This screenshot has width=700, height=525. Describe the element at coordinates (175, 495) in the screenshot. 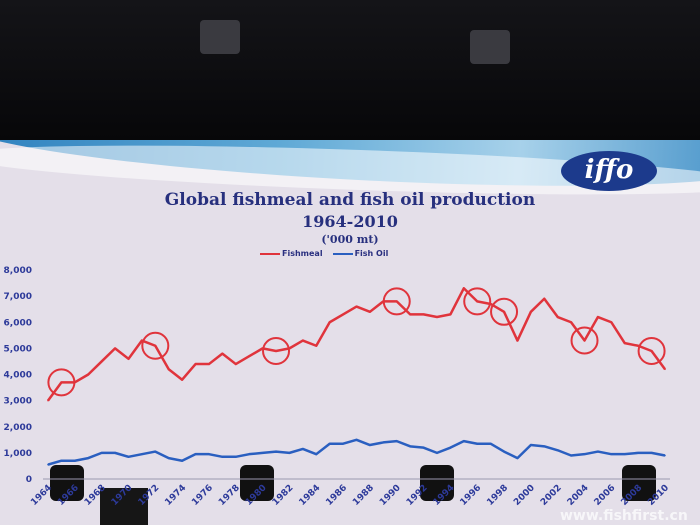

I see `x-tick-label: 1974` at that location.